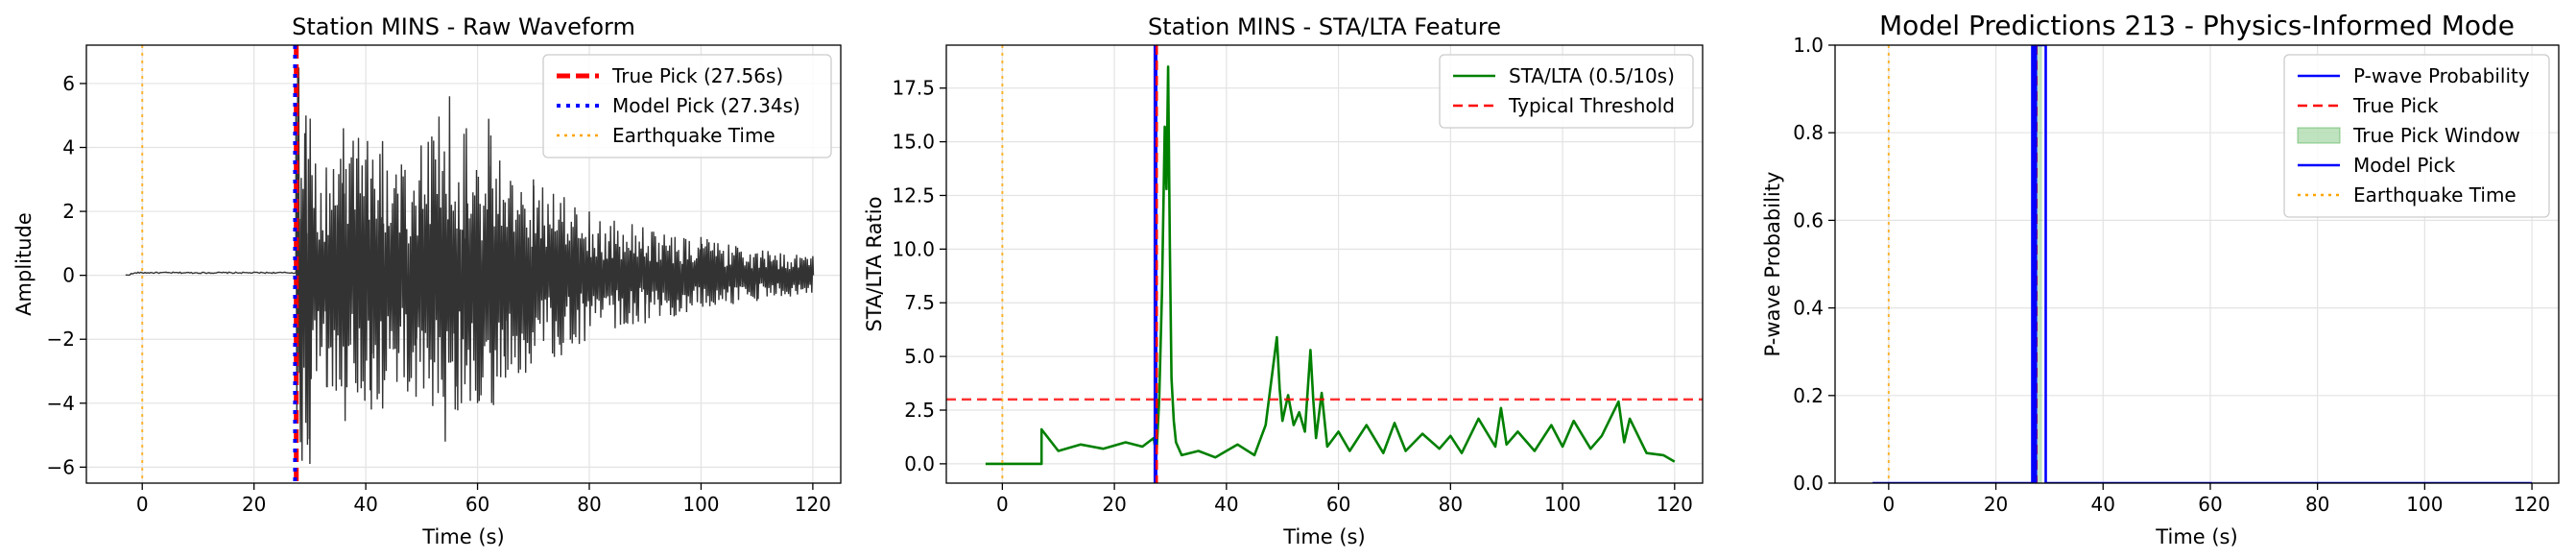 The width and height of the screenshot is (2576, 559). I want to click on legend-label: True Pick, so click(2395, 105).